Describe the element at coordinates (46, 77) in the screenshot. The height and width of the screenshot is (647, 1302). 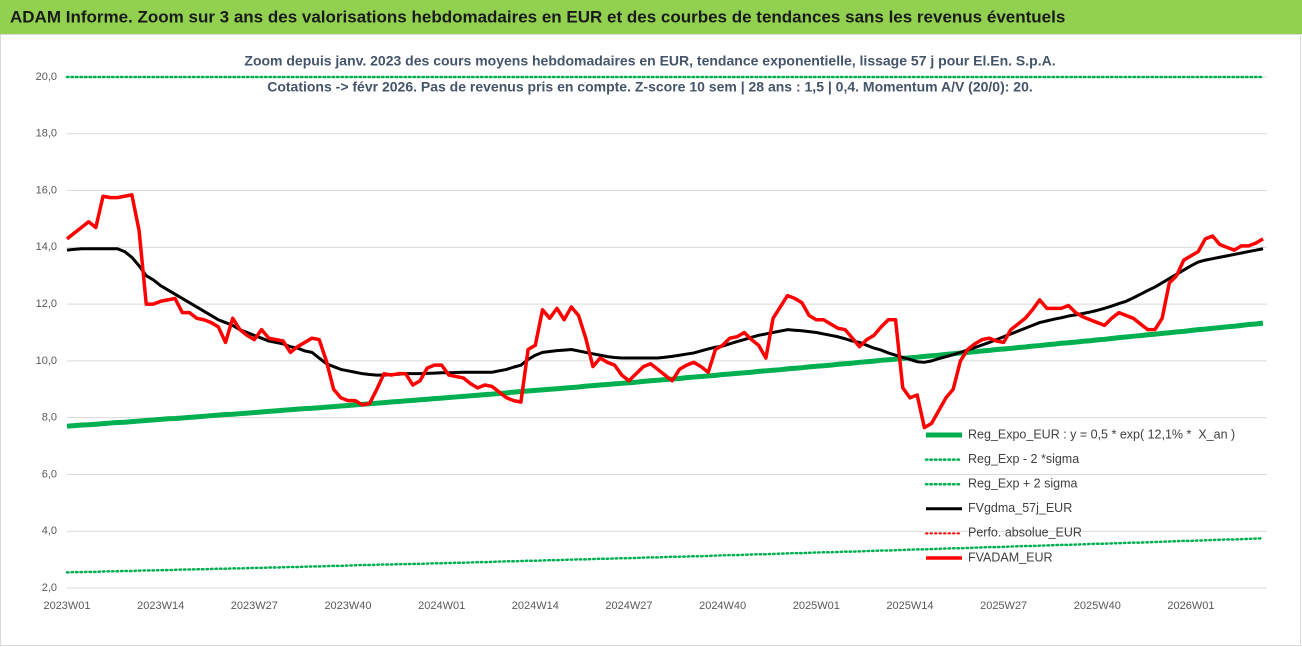
I see `y-tick-label: 20,0` at that location.